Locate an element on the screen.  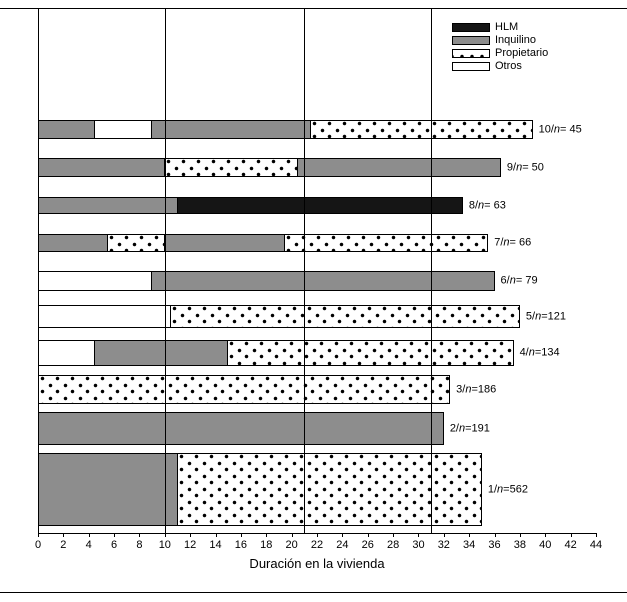
x-axis-tick-label: 10 is located at coordinates (164, 545).